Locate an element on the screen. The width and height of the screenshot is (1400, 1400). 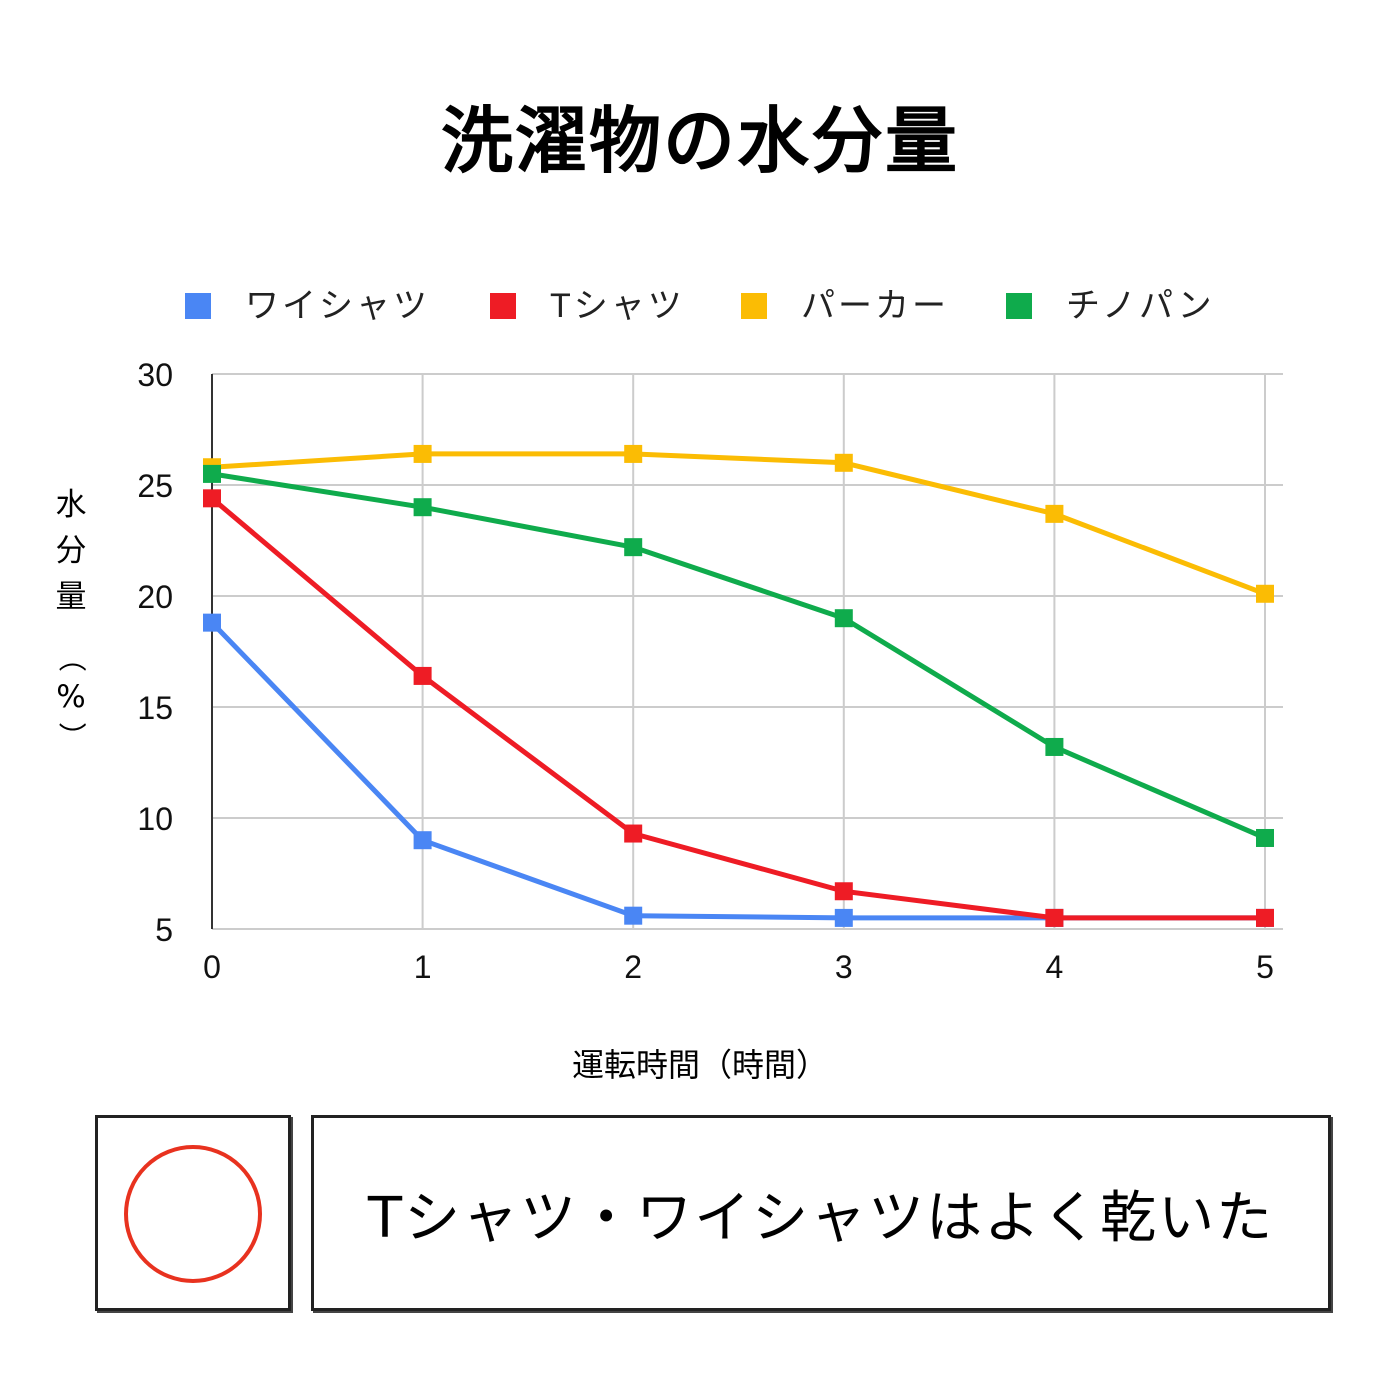
x-tick-label: 5 is located at coordinates (1265, 967).